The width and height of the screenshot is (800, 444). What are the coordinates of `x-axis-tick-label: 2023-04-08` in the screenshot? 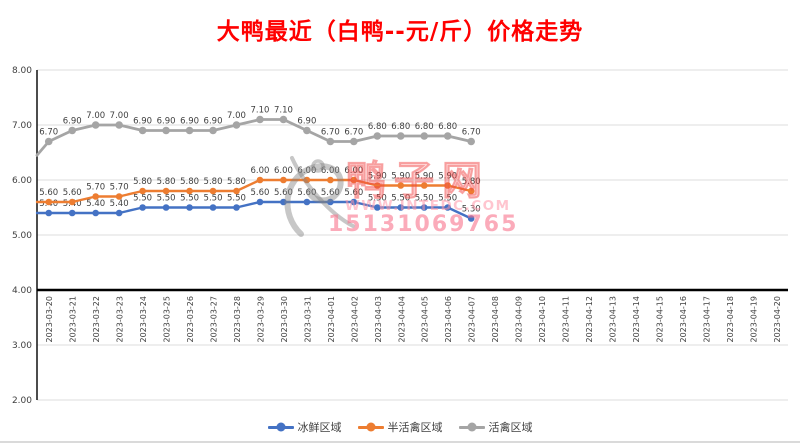 It's located at (495, 319).